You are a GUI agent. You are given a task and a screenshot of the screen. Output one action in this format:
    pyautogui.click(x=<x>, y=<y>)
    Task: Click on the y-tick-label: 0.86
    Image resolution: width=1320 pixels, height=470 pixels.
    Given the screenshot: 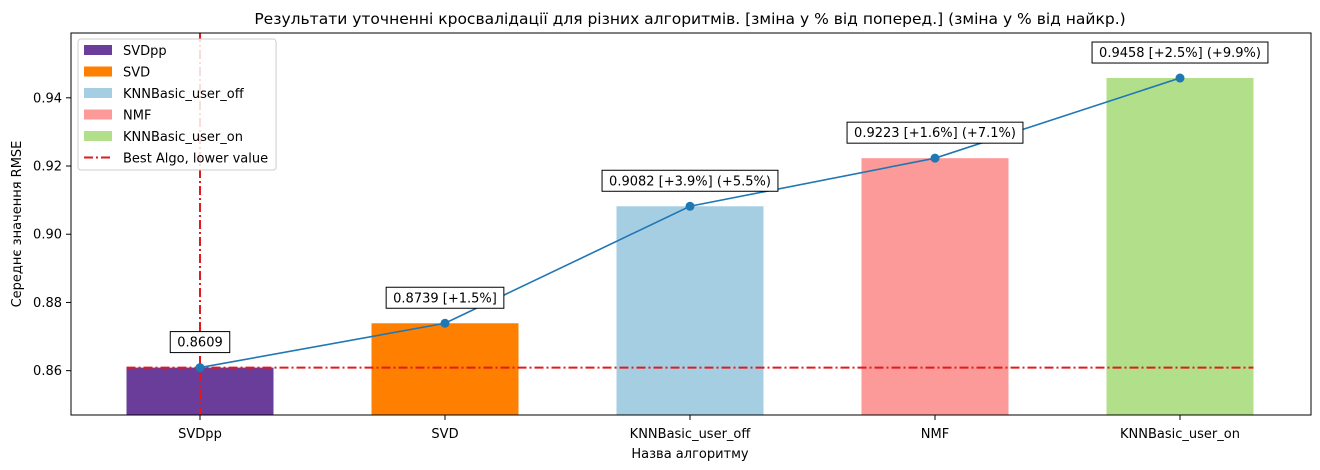 What is the action you would take?
    pyautogui.click(x=47, y=371)
    